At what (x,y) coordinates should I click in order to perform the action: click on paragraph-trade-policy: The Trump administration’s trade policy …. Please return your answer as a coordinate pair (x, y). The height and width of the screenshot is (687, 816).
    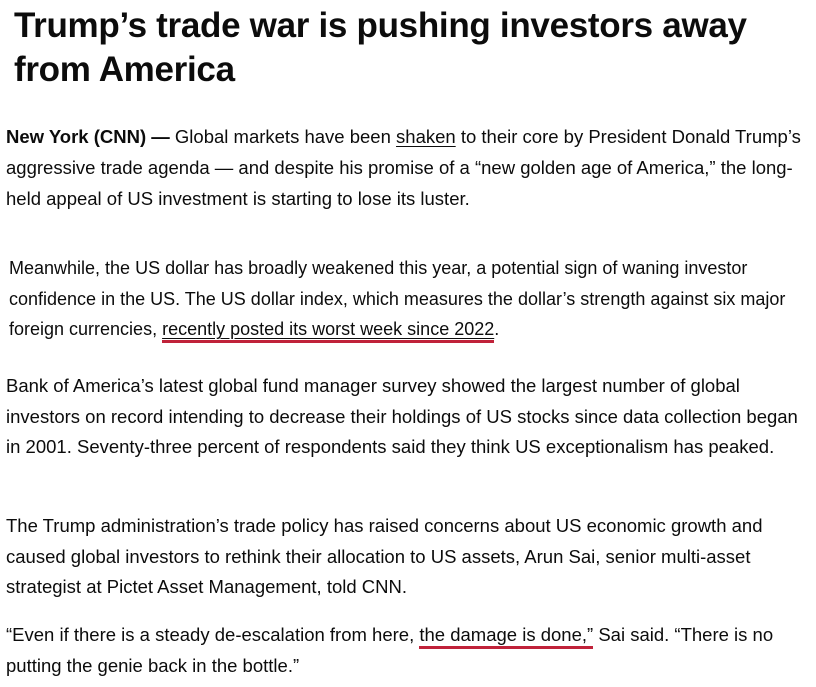
    Looking at the image, I should click on (384, 556).